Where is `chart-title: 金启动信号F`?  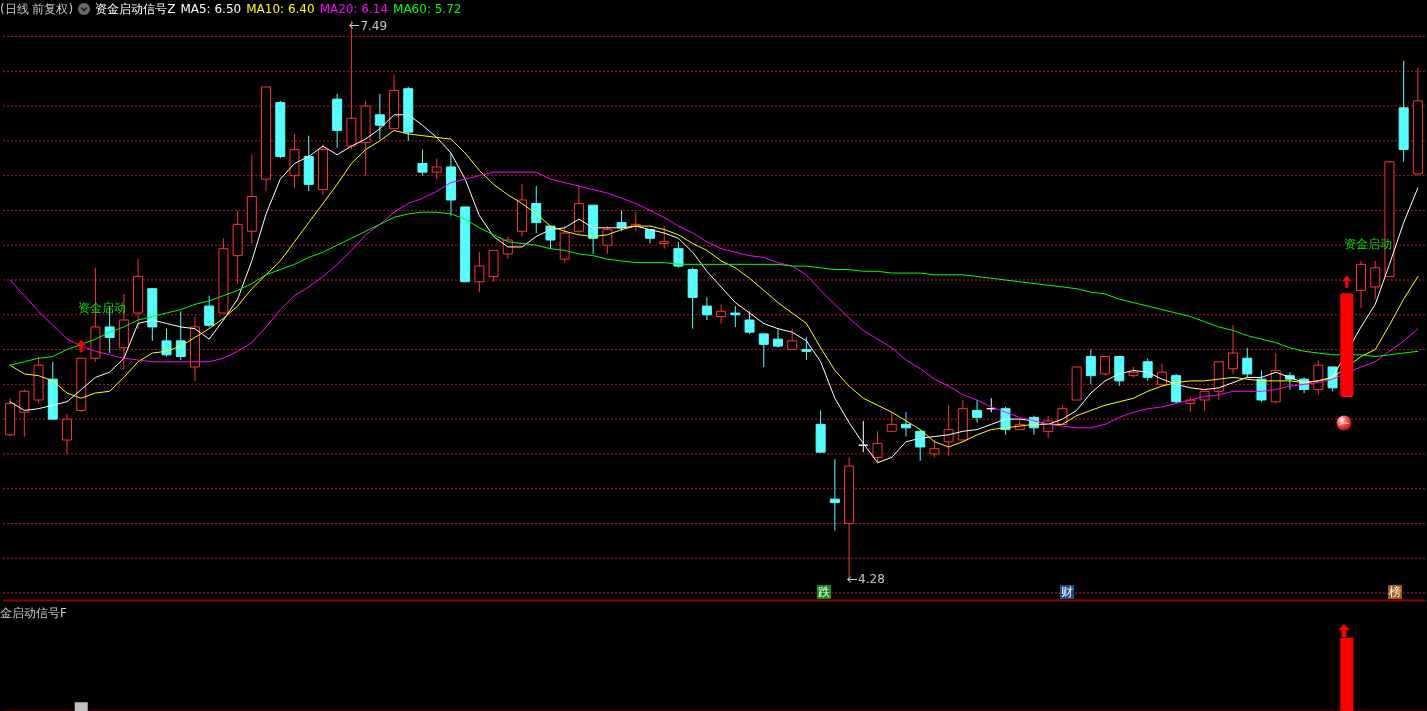 chart-title: 金启动信号F is located at coordinates (33, 613).